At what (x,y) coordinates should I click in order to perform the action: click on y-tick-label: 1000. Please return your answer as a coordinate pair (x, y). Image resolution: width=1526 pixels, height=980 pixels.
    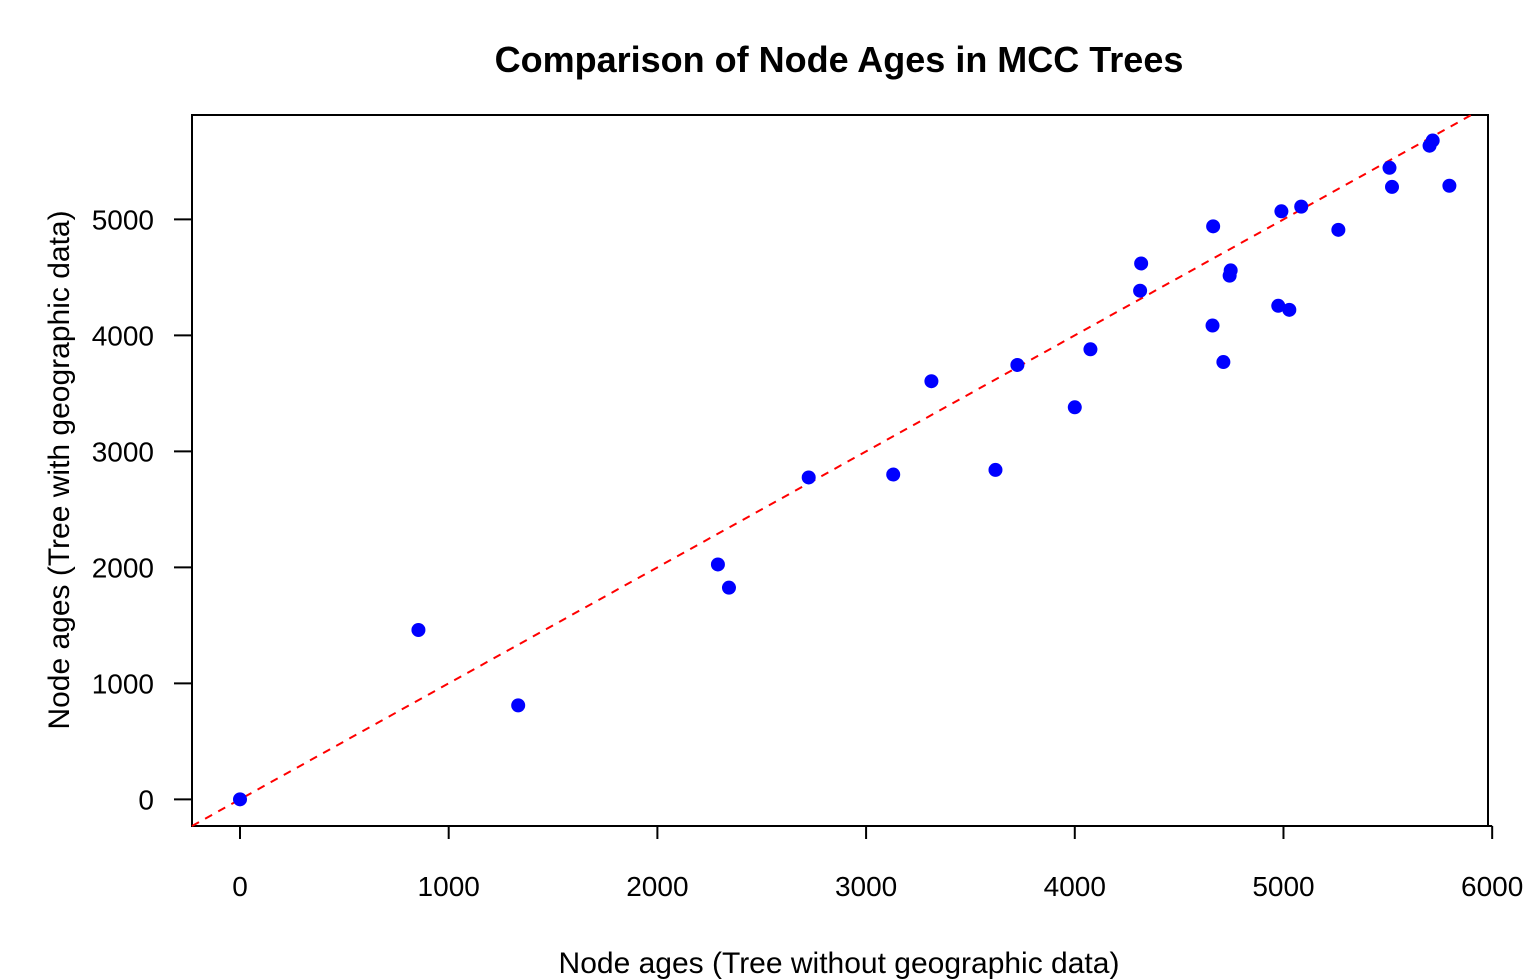
    Looking at the image, I should click on (123, 683).